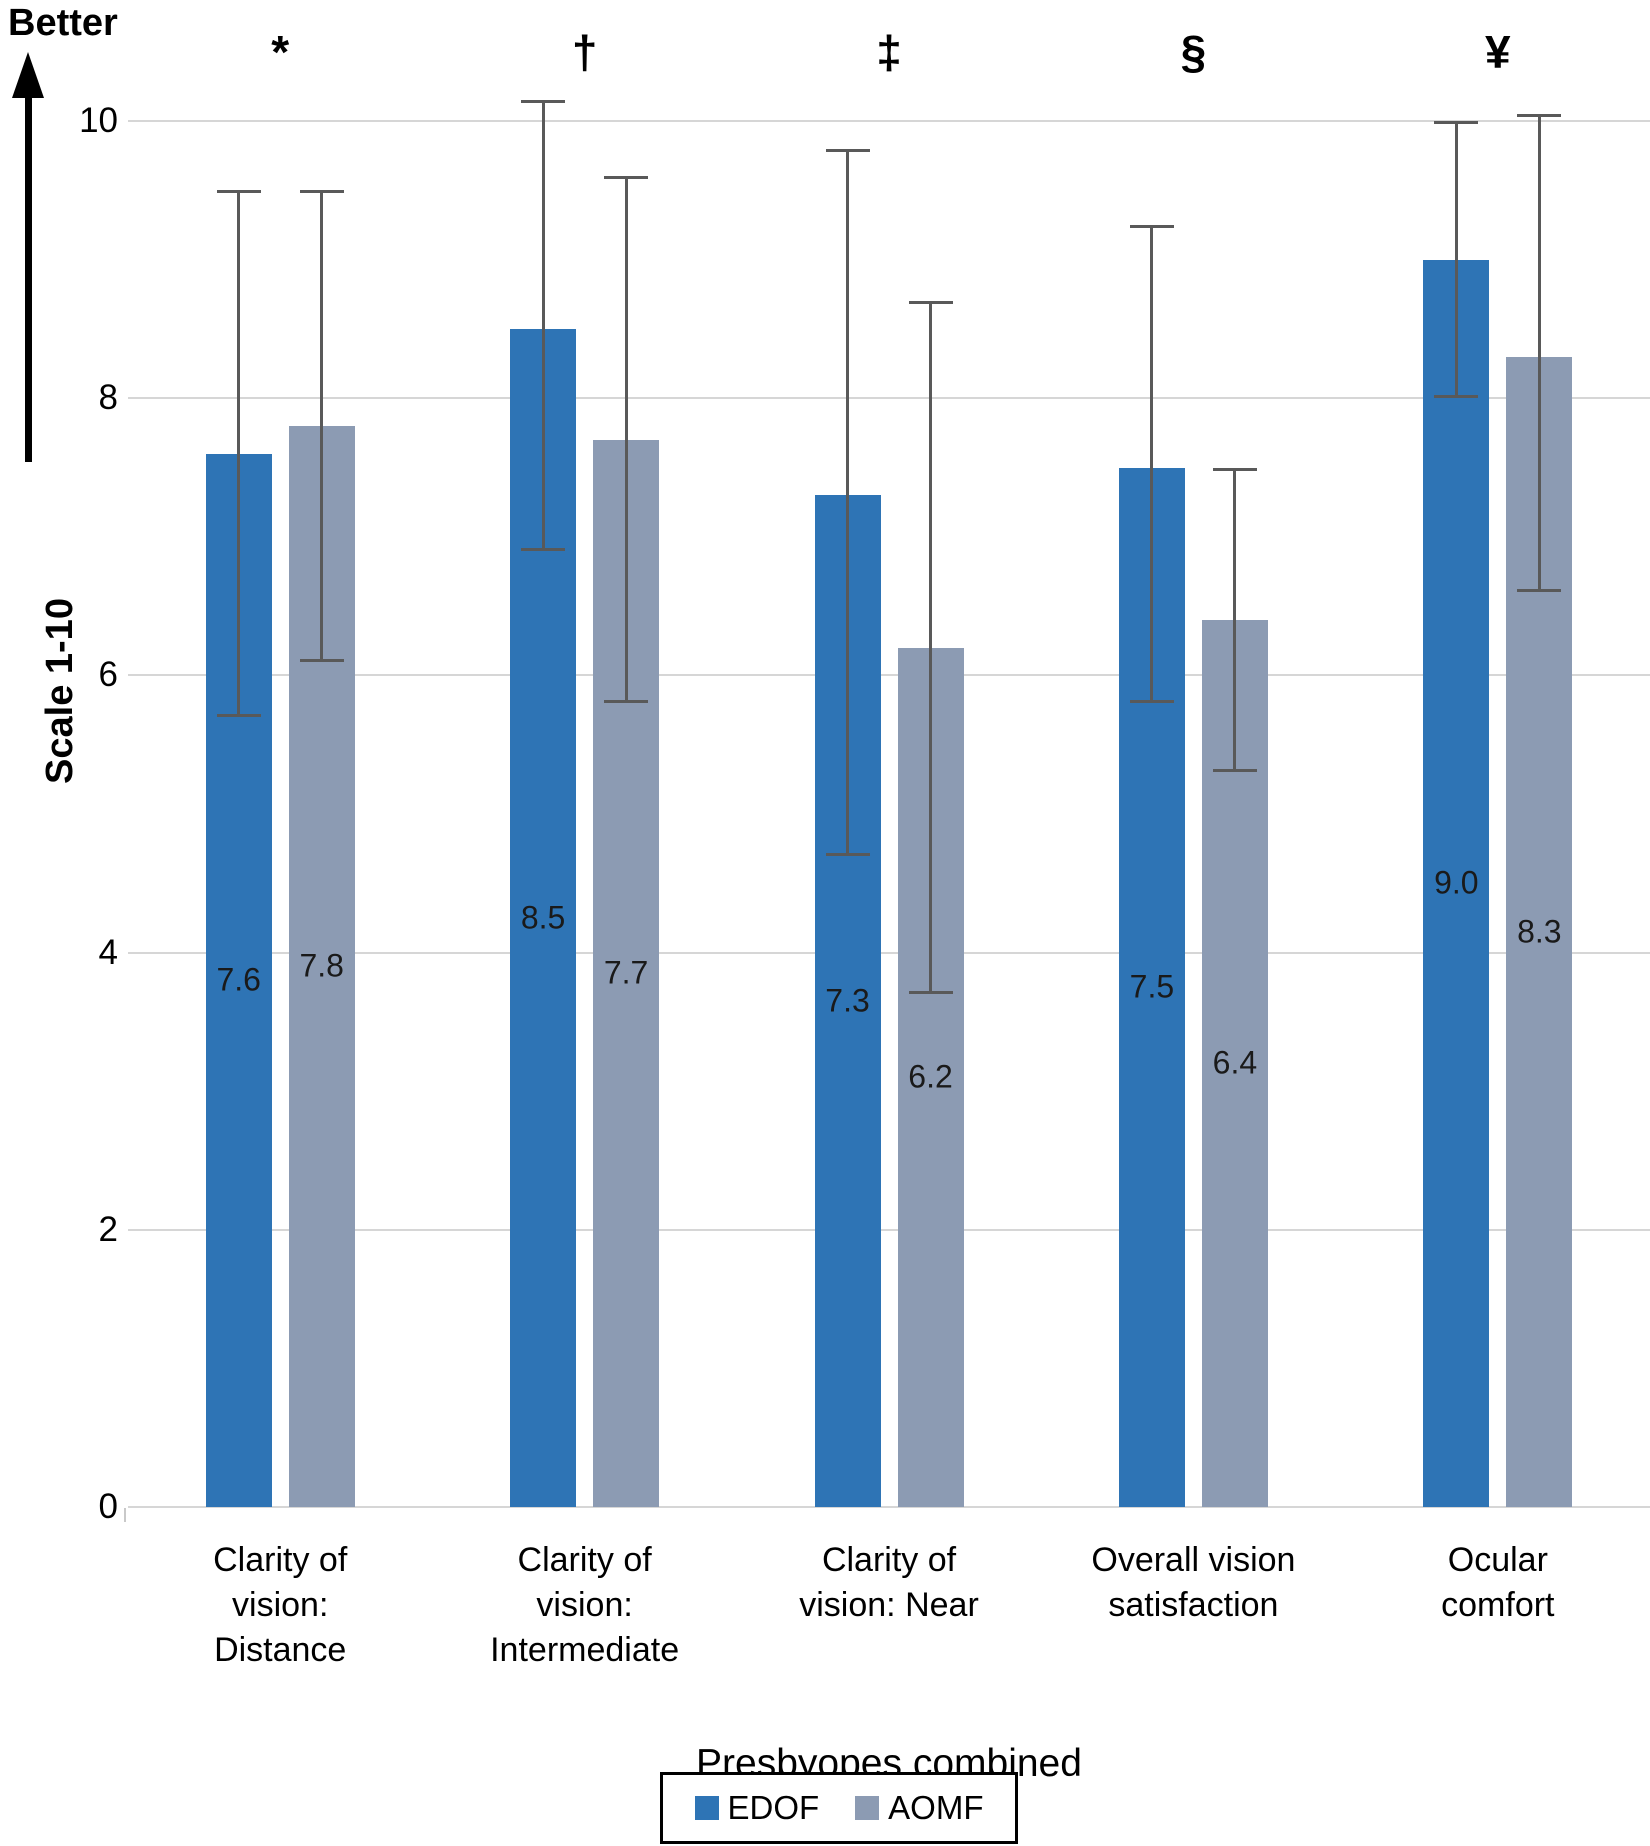  Describe the element at coordinates (125, 1515) in the screenshot. I see `axis-tick` at that location.